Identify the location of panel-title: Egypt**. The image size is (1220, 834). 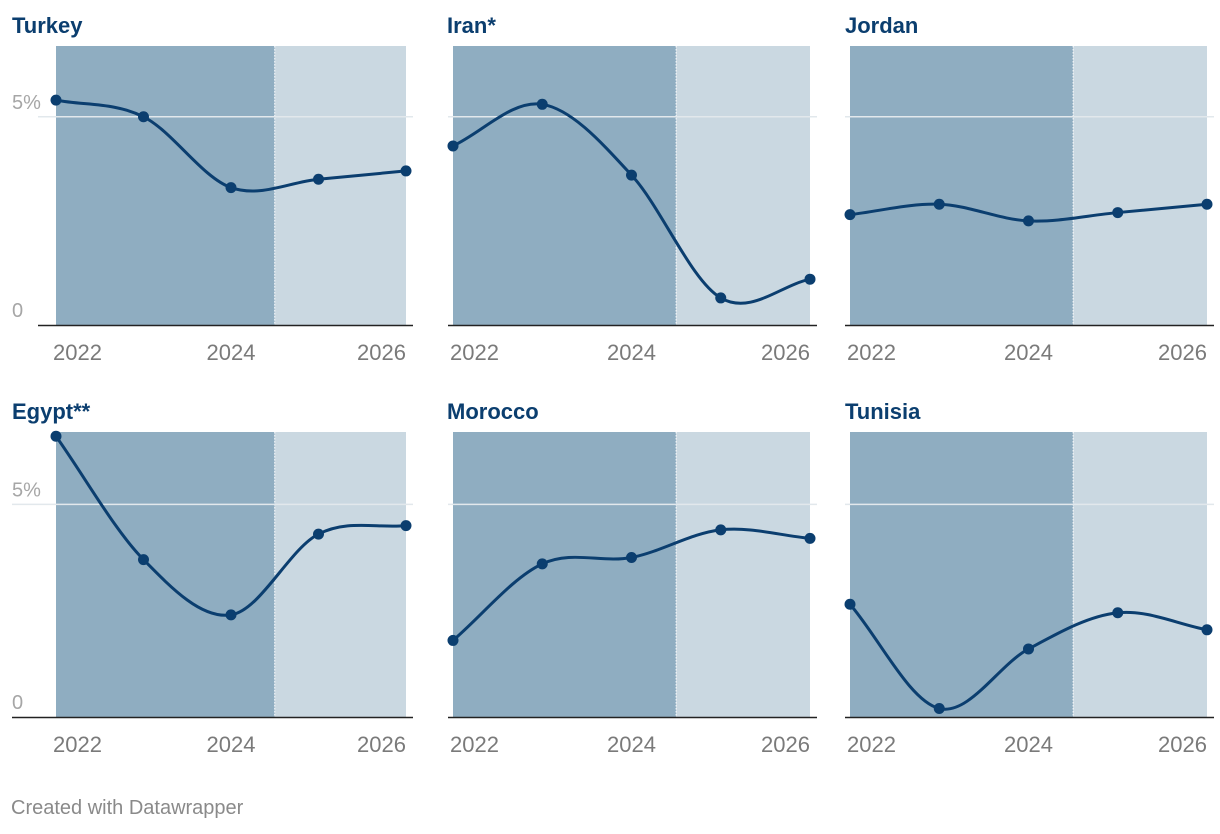
(51, 411).